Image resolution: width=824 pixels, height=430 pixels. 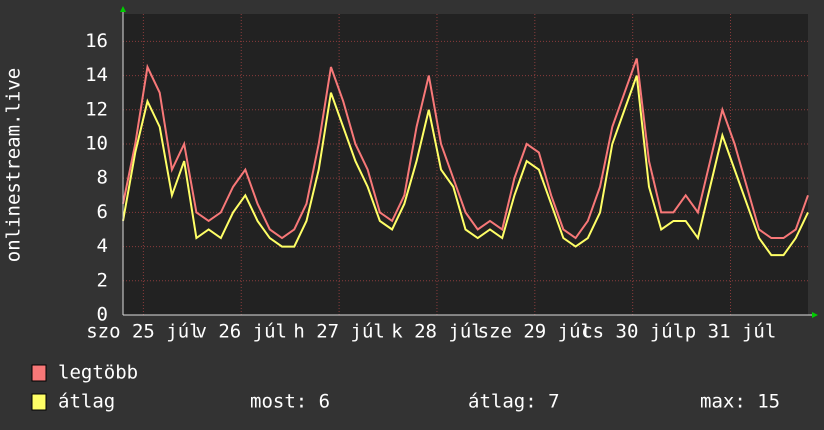 I want to click on y-tick-label: 4, so click(x=102, y=246).